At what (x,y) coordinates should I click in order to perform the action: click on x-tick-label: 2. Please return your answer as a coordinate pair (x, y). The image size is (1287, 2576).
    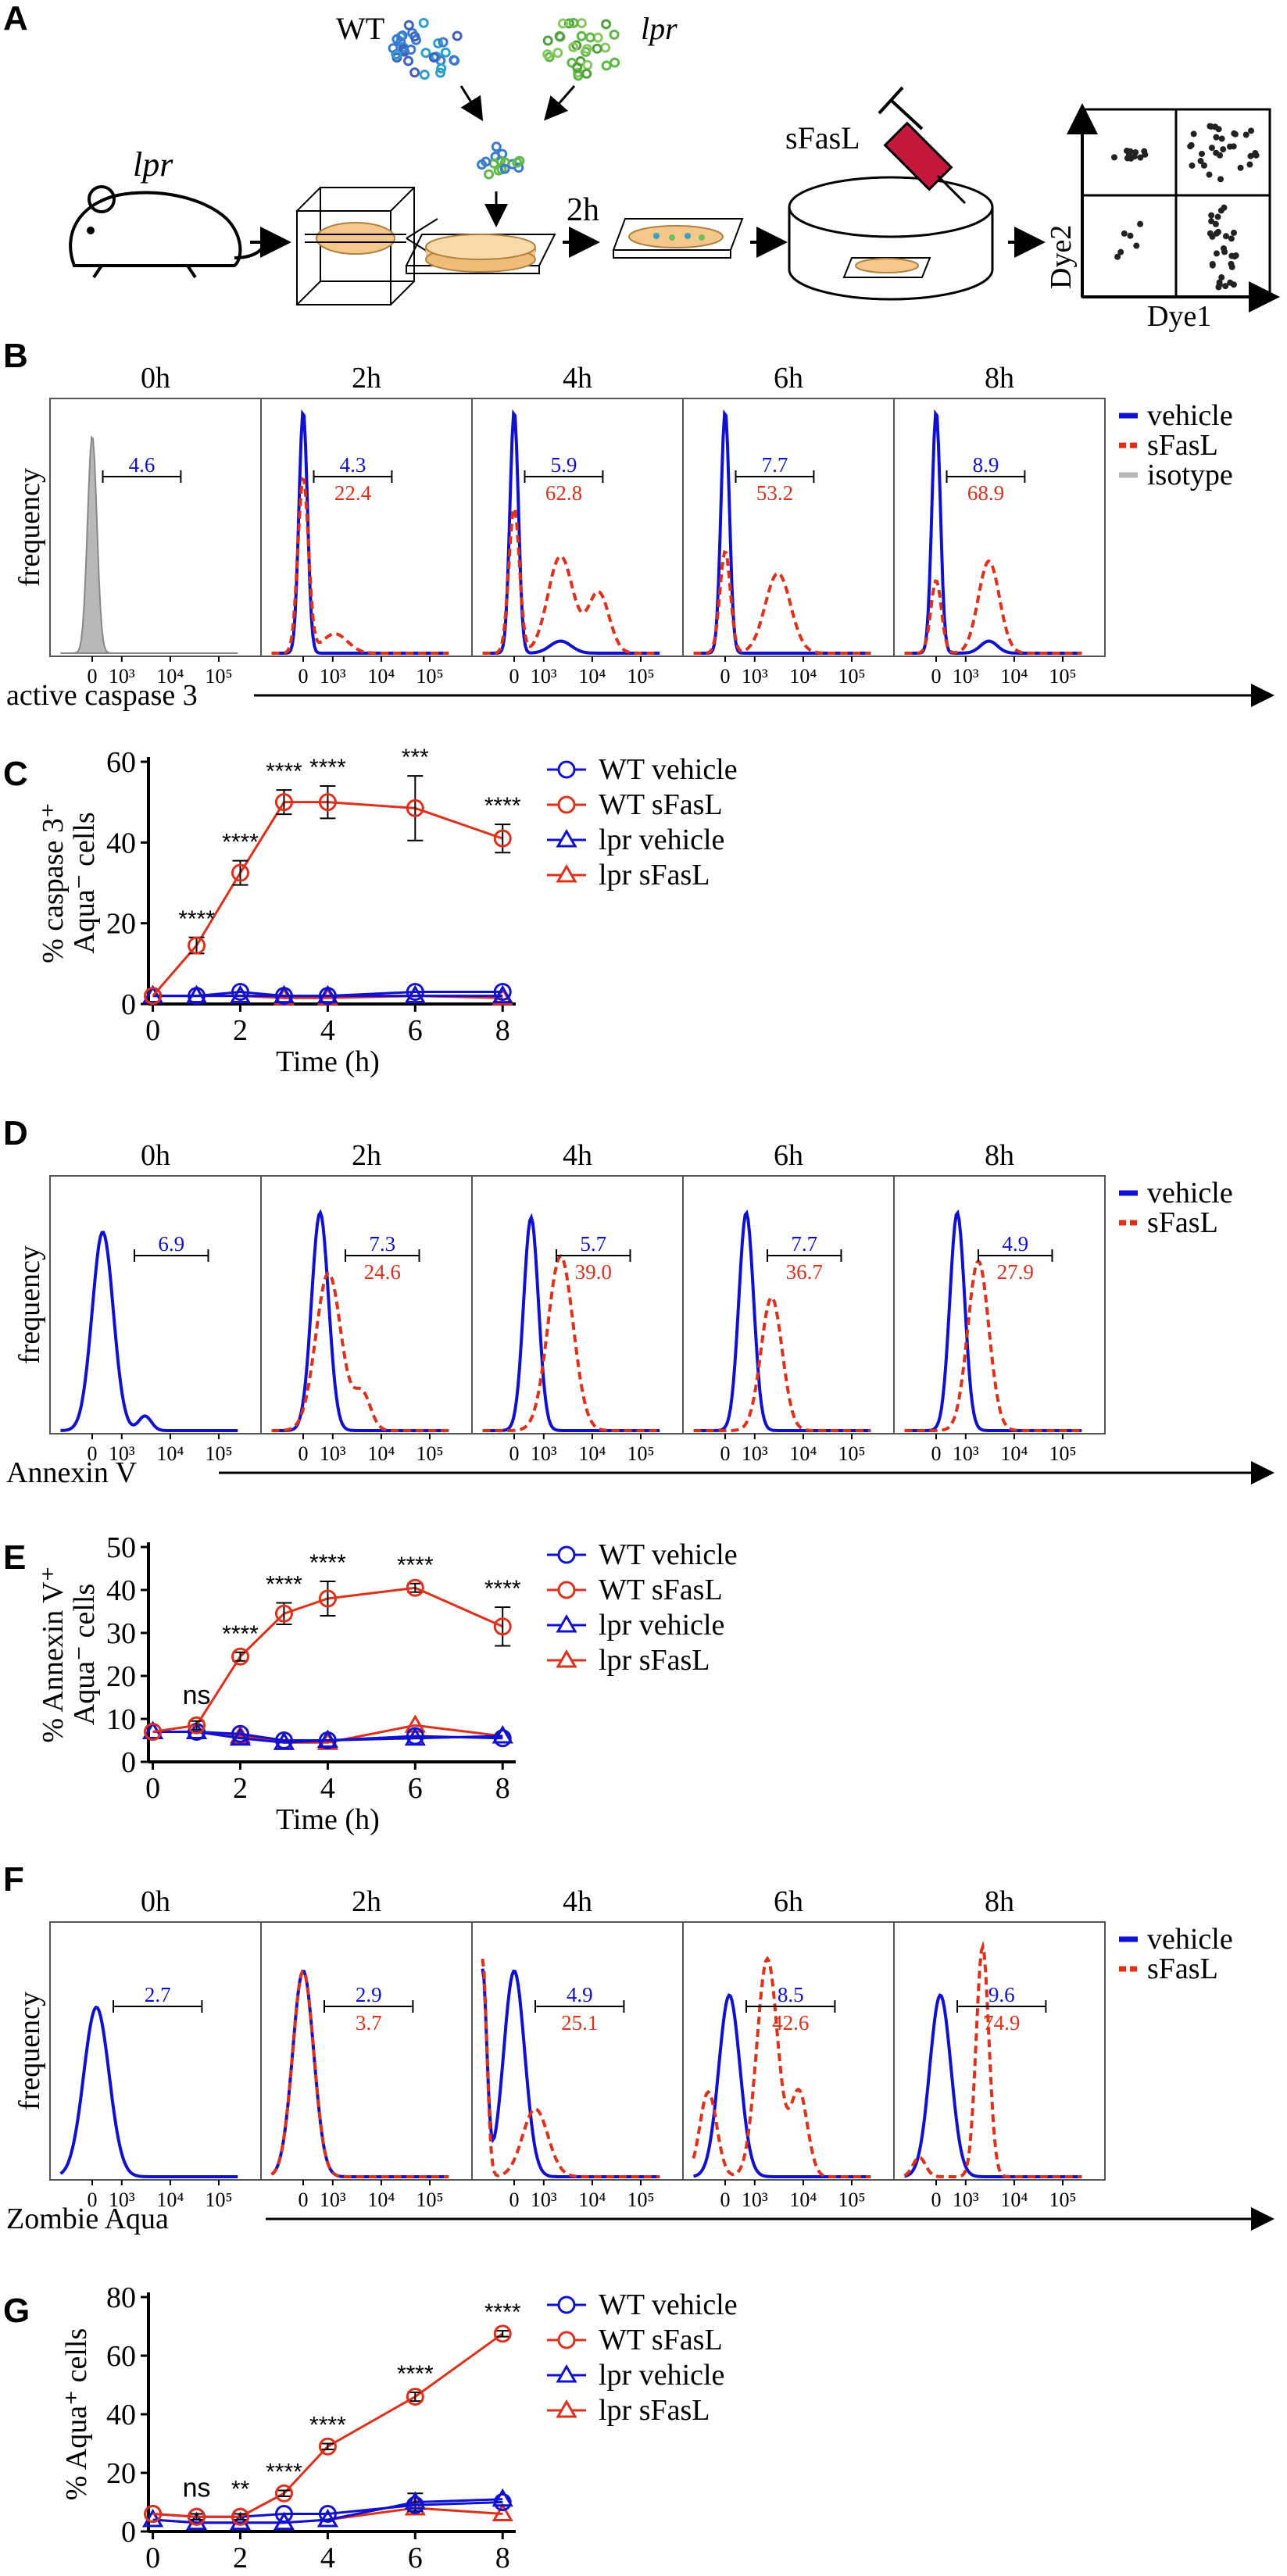
    Looking at the image, I should click on (241, 2558).